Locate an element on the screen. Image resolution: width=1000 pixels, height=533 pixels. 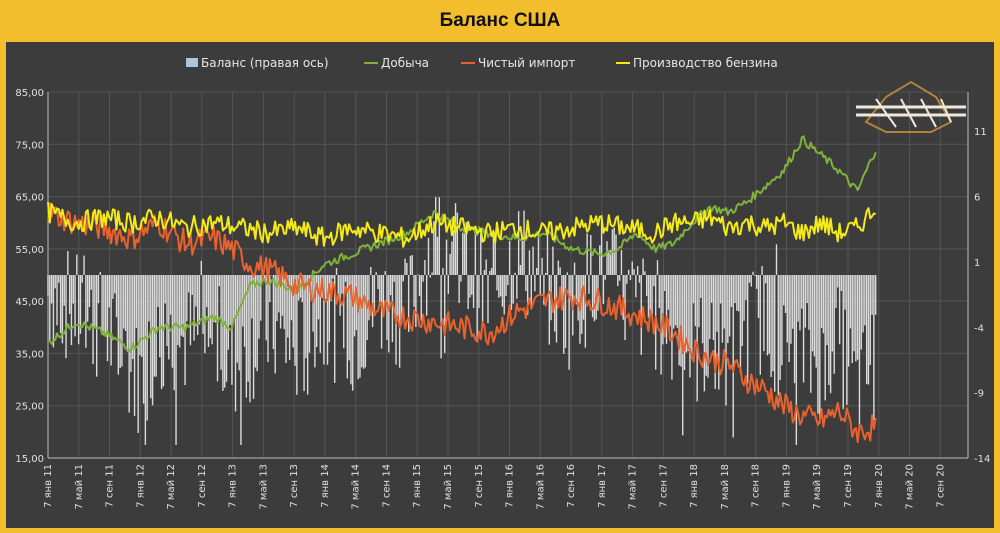
x-tick-label: 7 сен 13 is located at coordinates (294, 486).